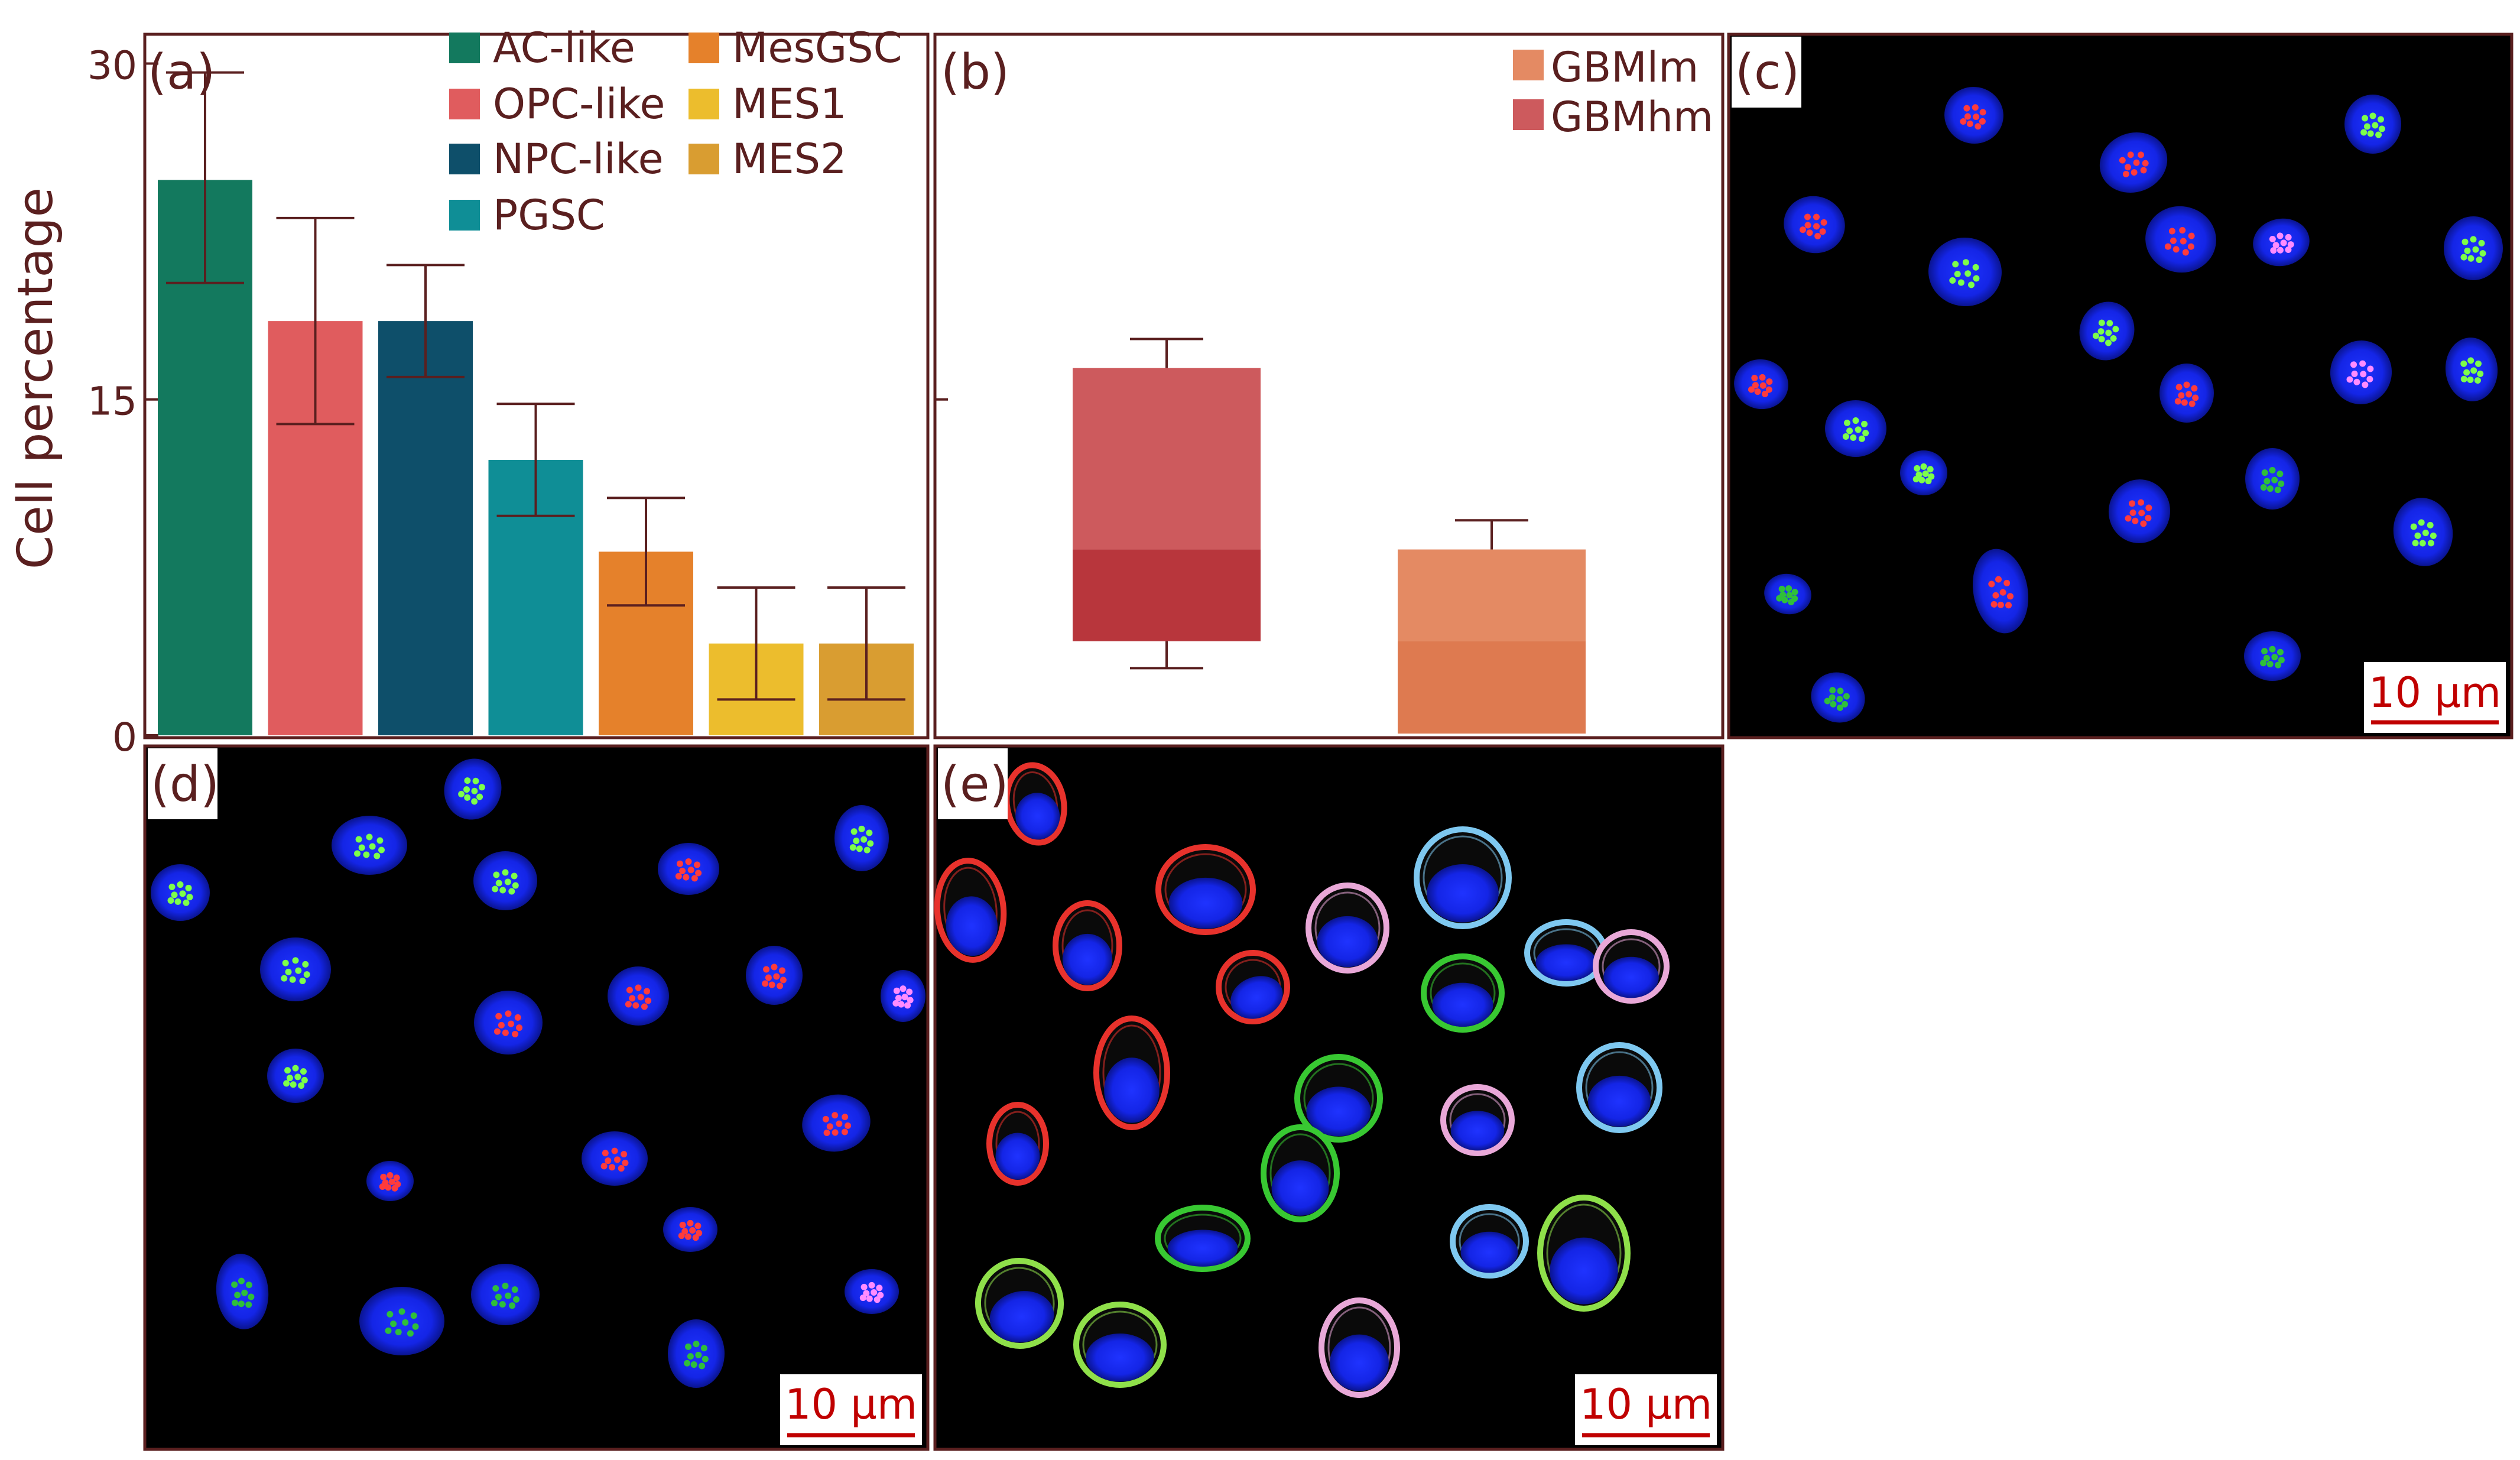 This screenshot has height=1460, width=2520. I want to click on legend-label: MesGSC, so click(817, 48).